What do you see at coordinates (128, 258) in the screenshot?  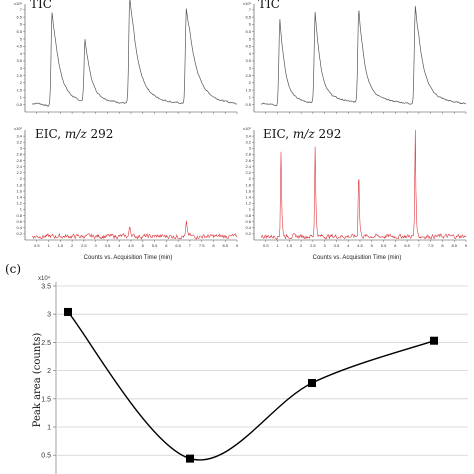 I see `eic-left-xlabel: Counts vs. Acquisition Time (min)` at bounding box center [128, 258].